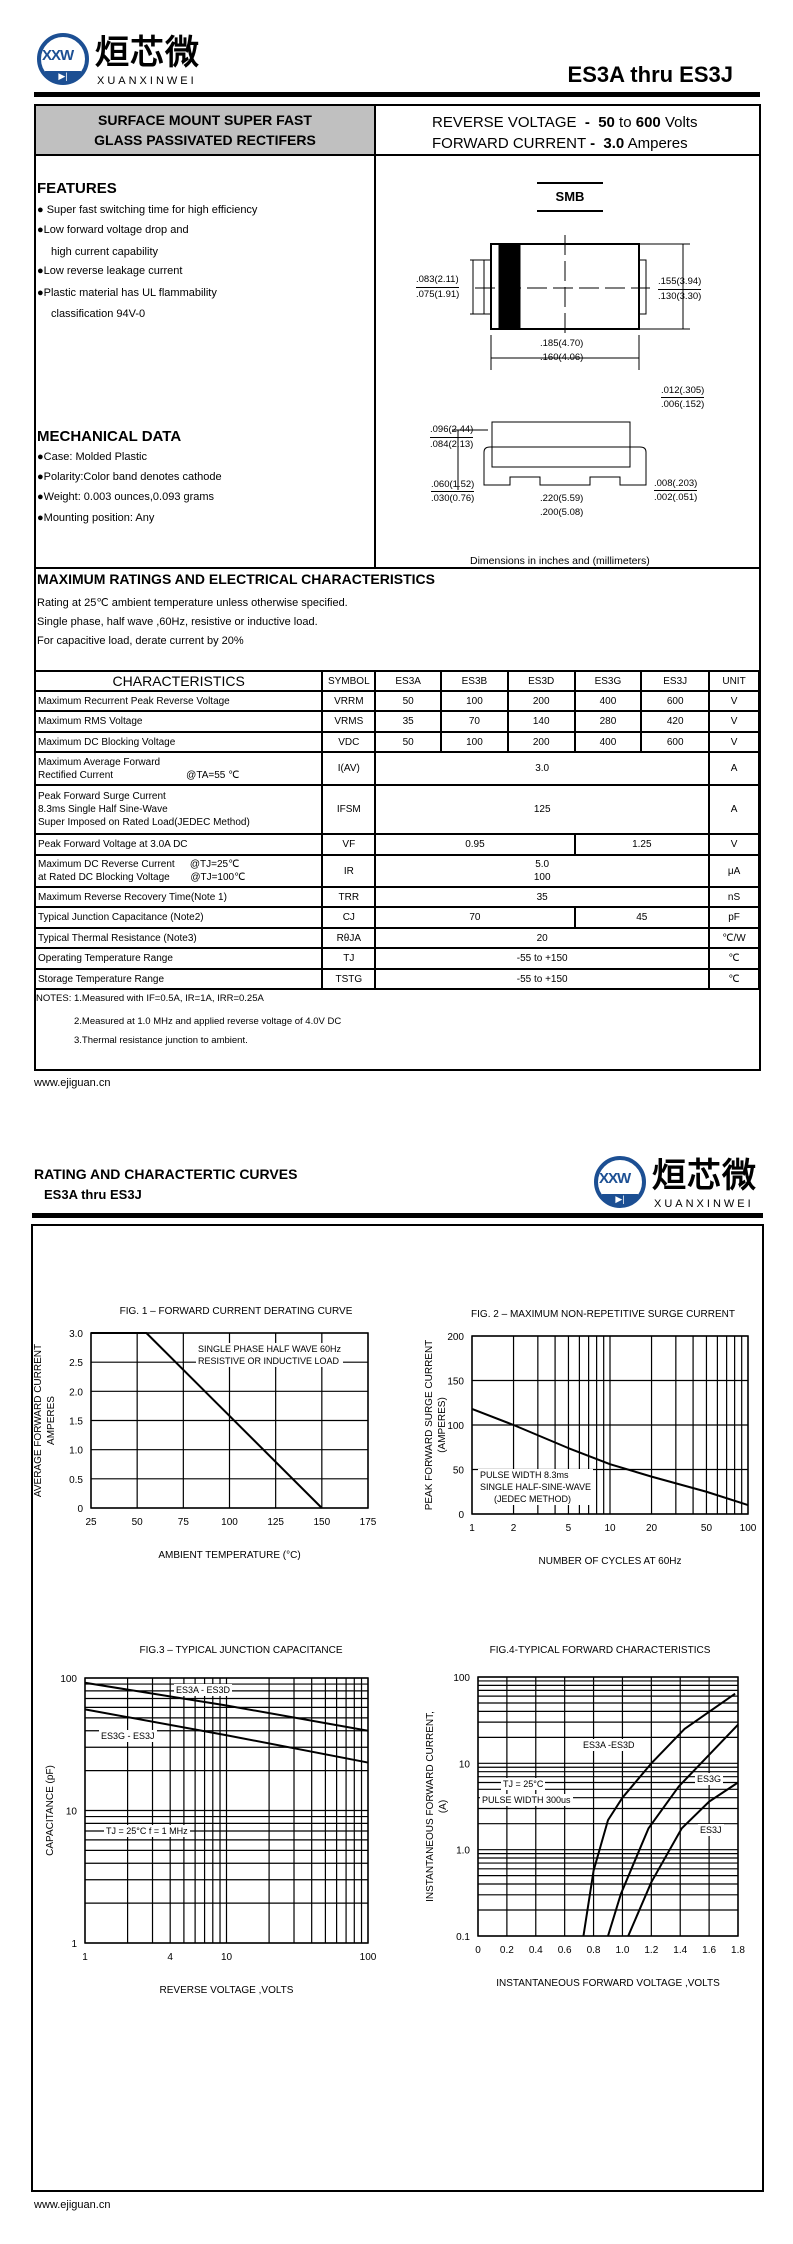 This screenshot has height=2244, width=793. What do you see at coordinates (397, 568) in the screenshot?
I see `section-divider` at bounding box center [397, 568].